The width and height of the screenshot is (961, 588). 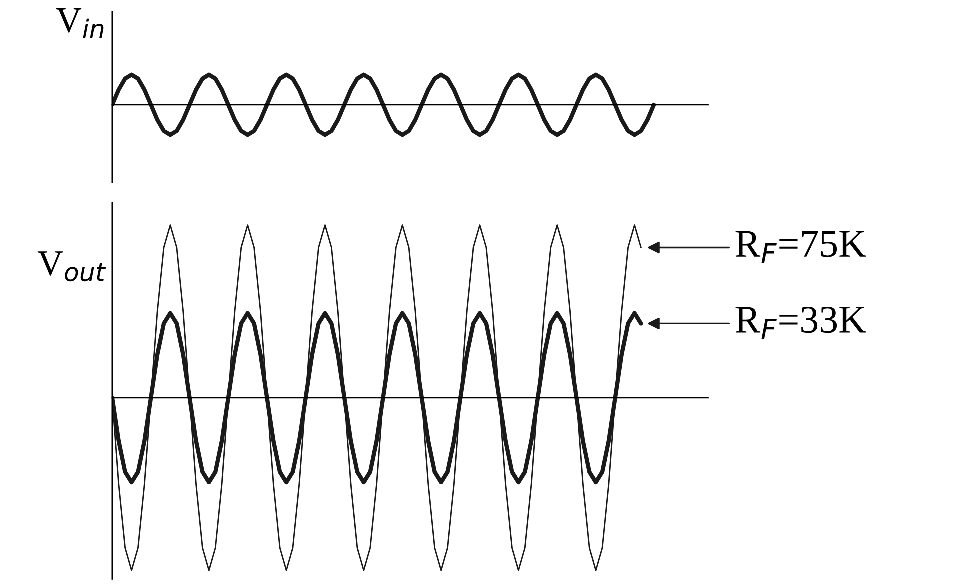 I want to click on y-axis-title: V$_{out}$, so click(x=72, y=267).